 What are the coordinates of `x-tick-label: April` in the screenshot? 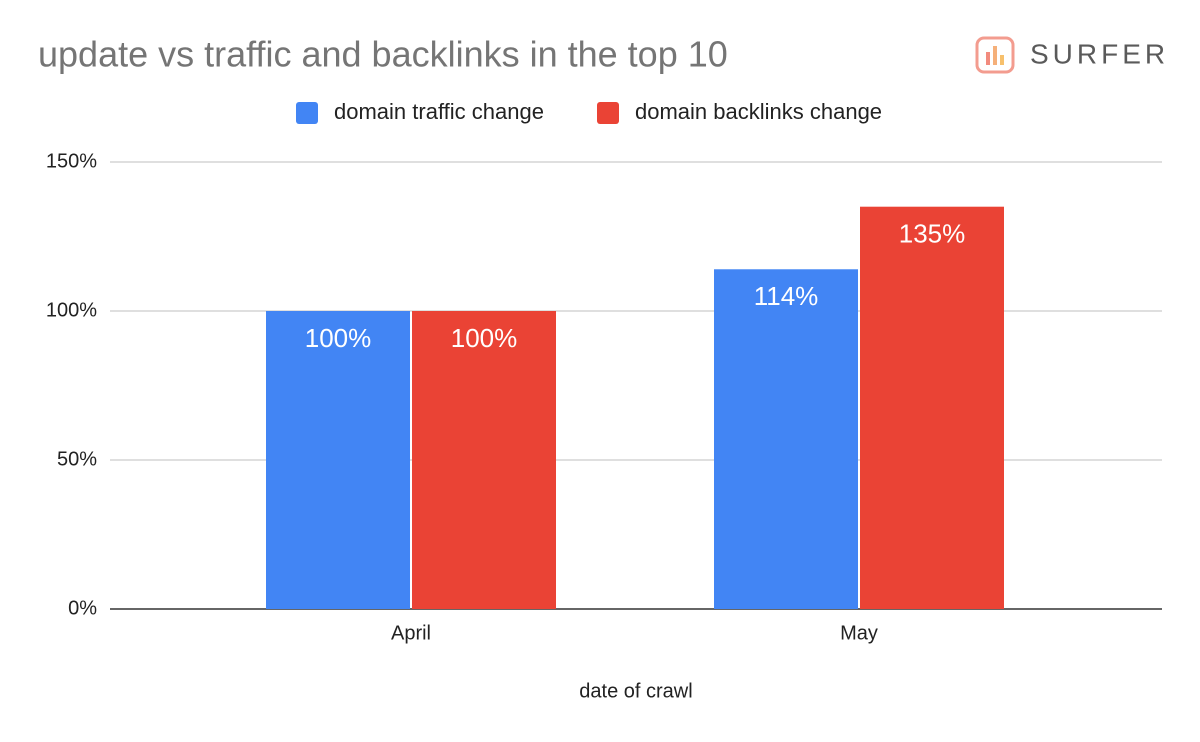 It's located at (411, 633).